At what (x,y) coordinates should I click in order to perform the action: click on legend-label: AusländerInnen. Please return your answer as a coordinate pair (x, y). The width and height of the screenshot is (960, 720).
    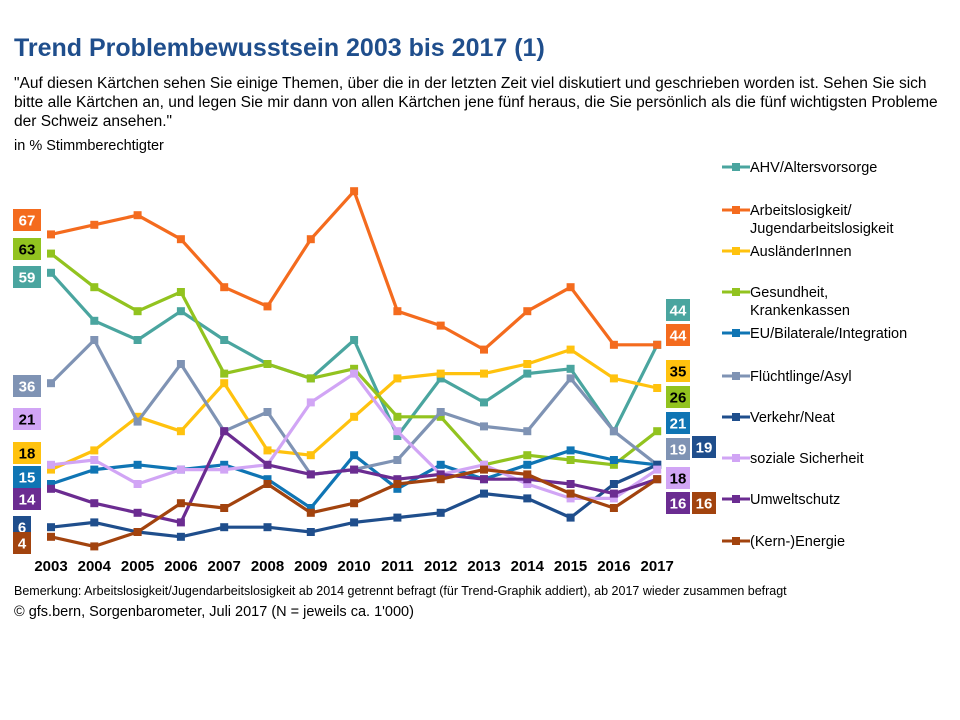
    Looking at the image, I should click on (801, 252).